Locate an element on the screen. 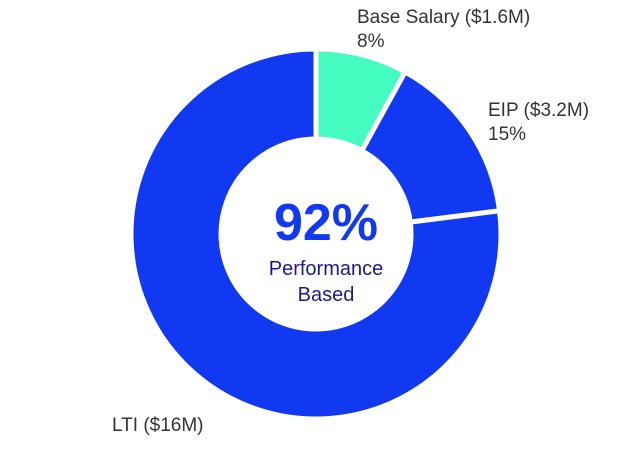 The width and height of the screenshot is (632, 460). base-salary-percent: 8% is located at coordinates (371, 41).